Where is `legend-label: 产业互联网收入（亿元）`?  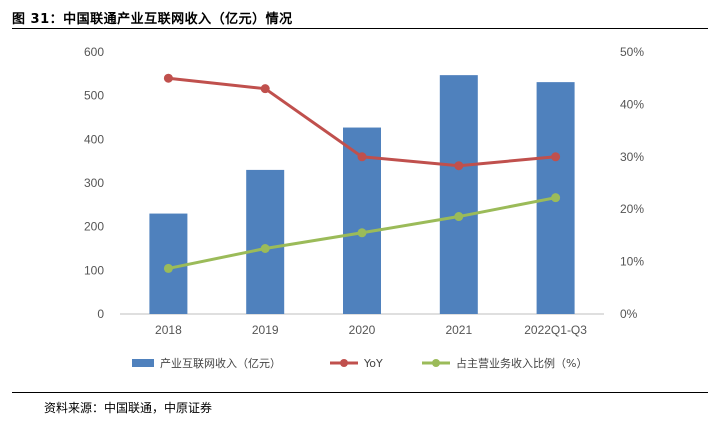
legend-label: 产业互联网收入（亿元） is located at coordinates (220, 363).